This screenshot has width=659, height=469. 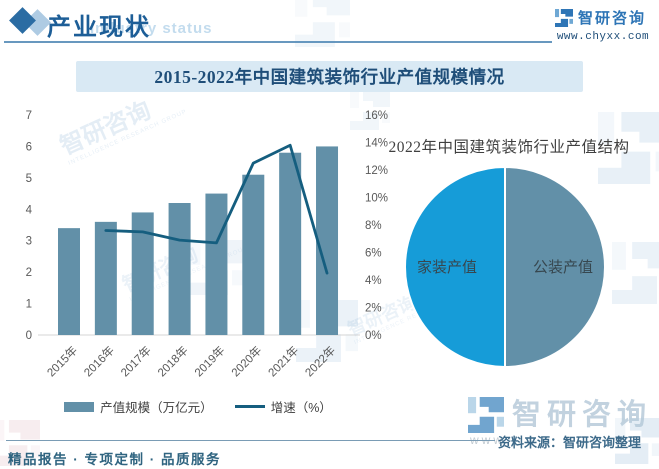 I want to click on chart-legend: 产值规模（万亿元） 增速（%）, so click(x=198, y=406).